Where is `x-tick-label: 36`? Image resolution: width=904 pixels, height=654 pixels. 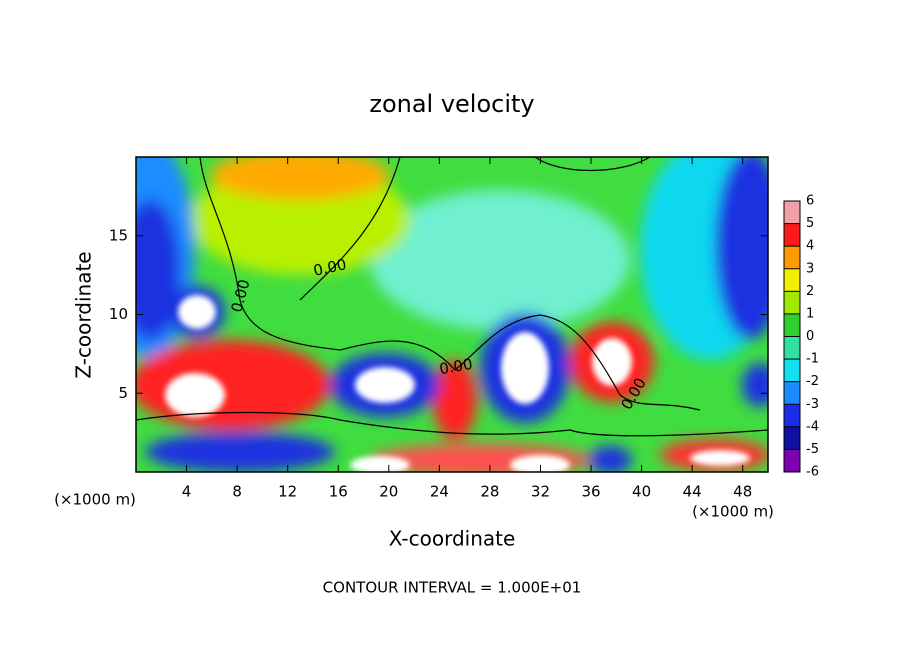
x-tick-label: 36 is located at coordinates (590, 492).